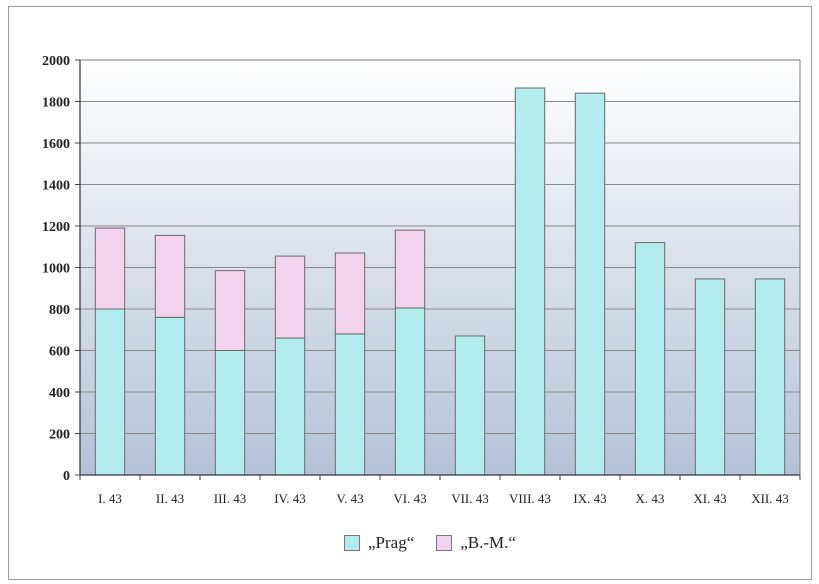 This screenshot has height=584, width=819. I want to click on y-tick-label-1000: 1000, so click(56, 269).